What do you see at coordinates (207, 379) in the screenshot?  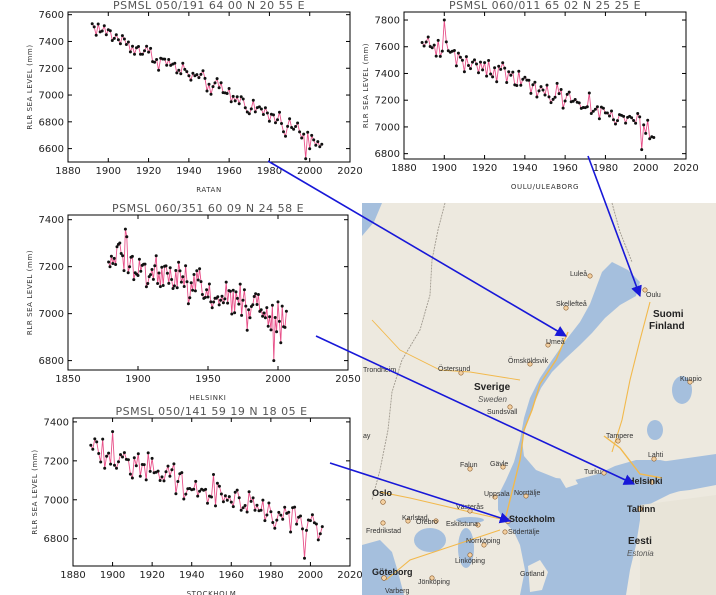 I see `helsinki-xtick-label: 1950` at bounding box center [207, 379].